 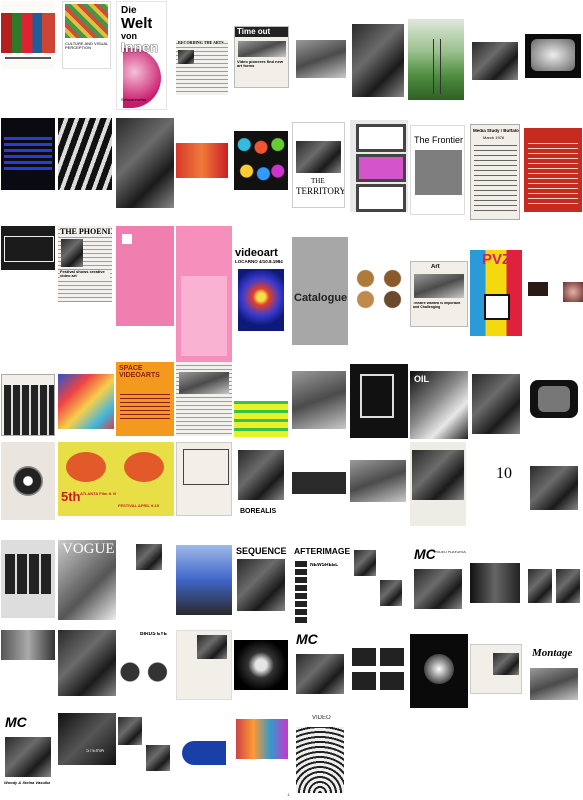 I want to click on art-head: Art, so click(x=435, y=267).